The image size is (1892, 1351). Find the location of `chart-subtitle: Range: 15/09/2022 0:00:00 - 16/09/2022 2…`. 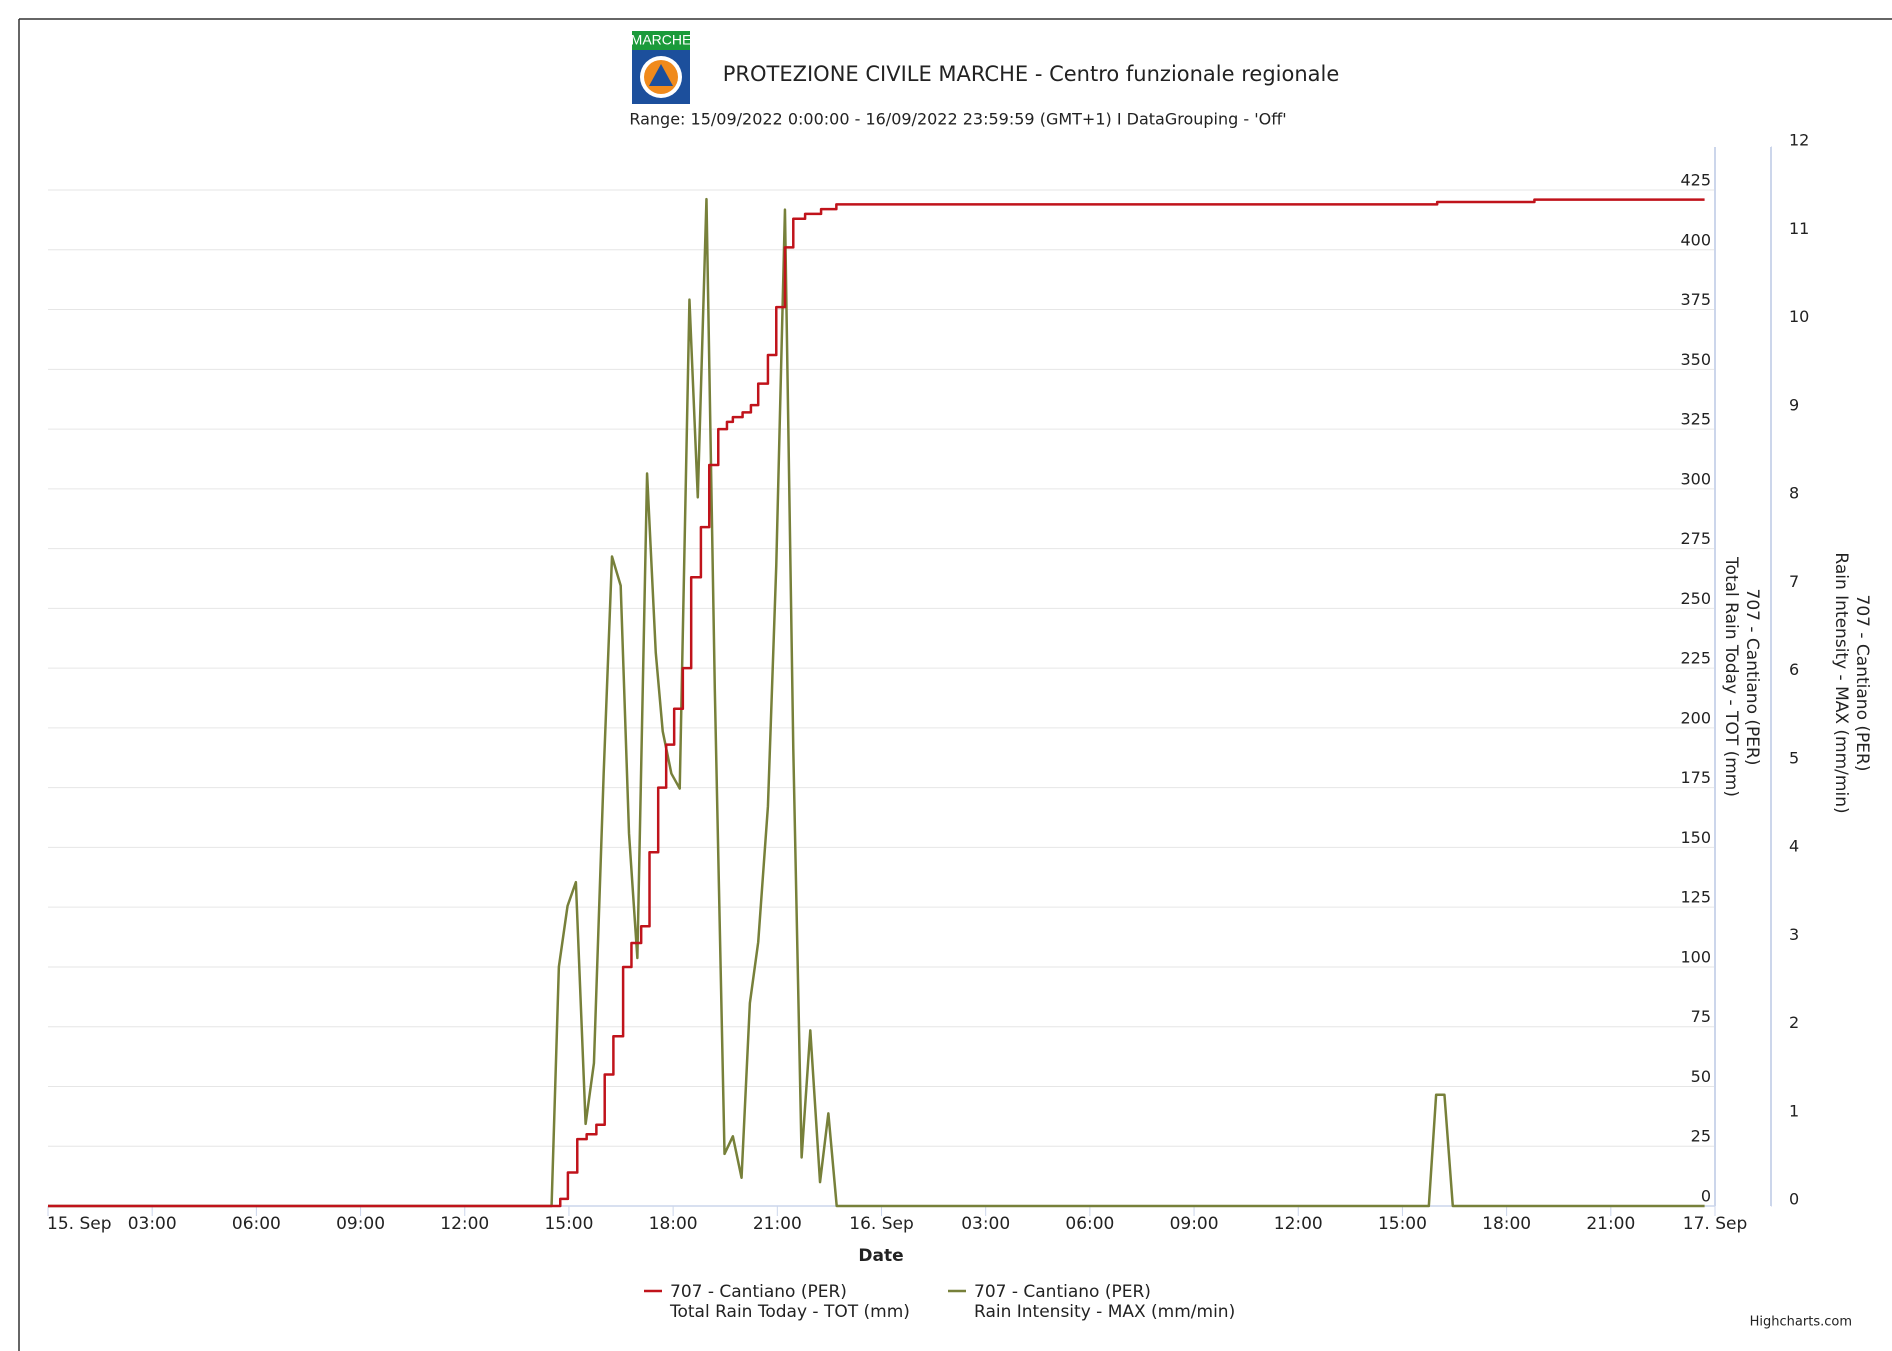

chart-subtitle: Range: 15/09/2022 0:00:00 - 16/09/2022 2… is located at coordinates (957, 119).